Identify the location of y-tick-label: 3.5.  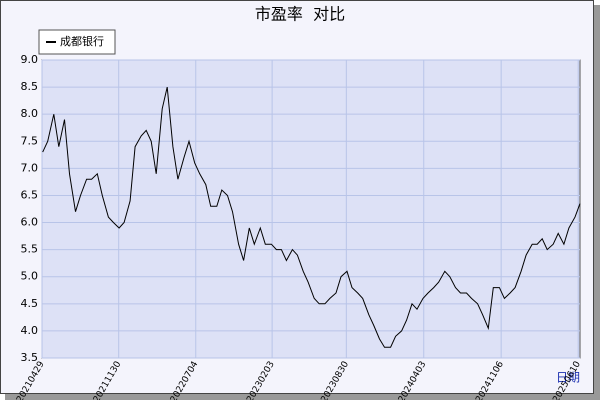
(30, 357).